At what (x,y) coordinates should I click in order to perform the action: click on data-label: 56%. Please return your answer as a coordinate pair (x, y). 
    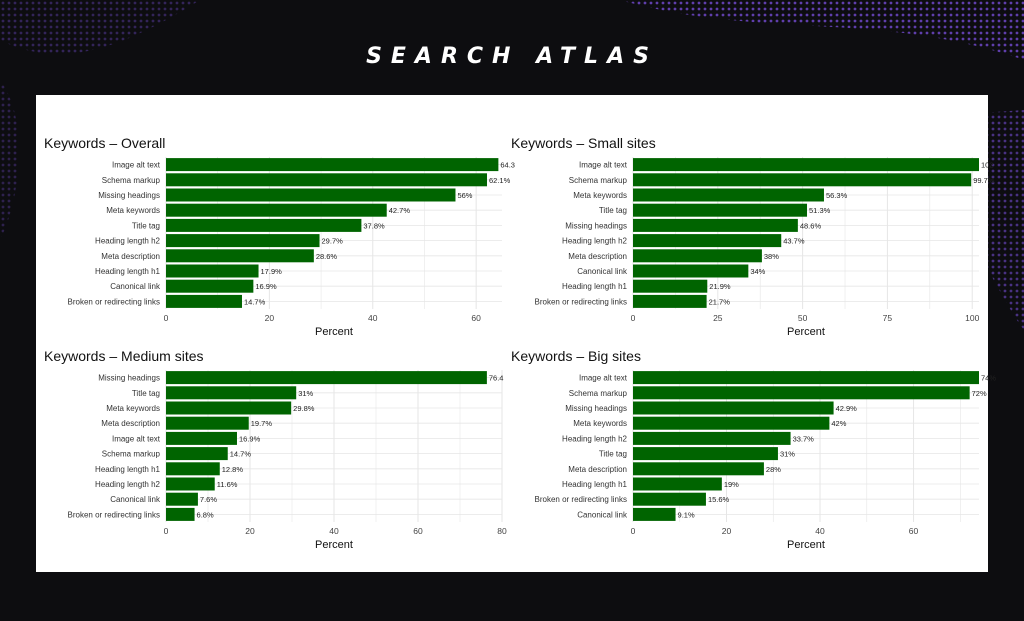
    Looking at the image, I should click on (464, 195).